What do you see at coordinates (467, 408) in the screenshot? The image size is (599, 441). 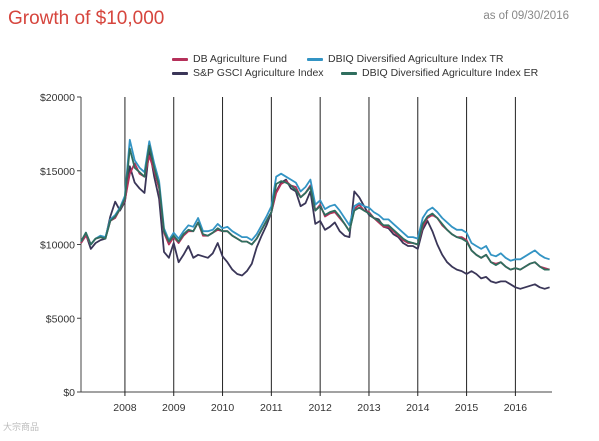 I see `x-tick-label: 2015` at bounding box center [467, 408].